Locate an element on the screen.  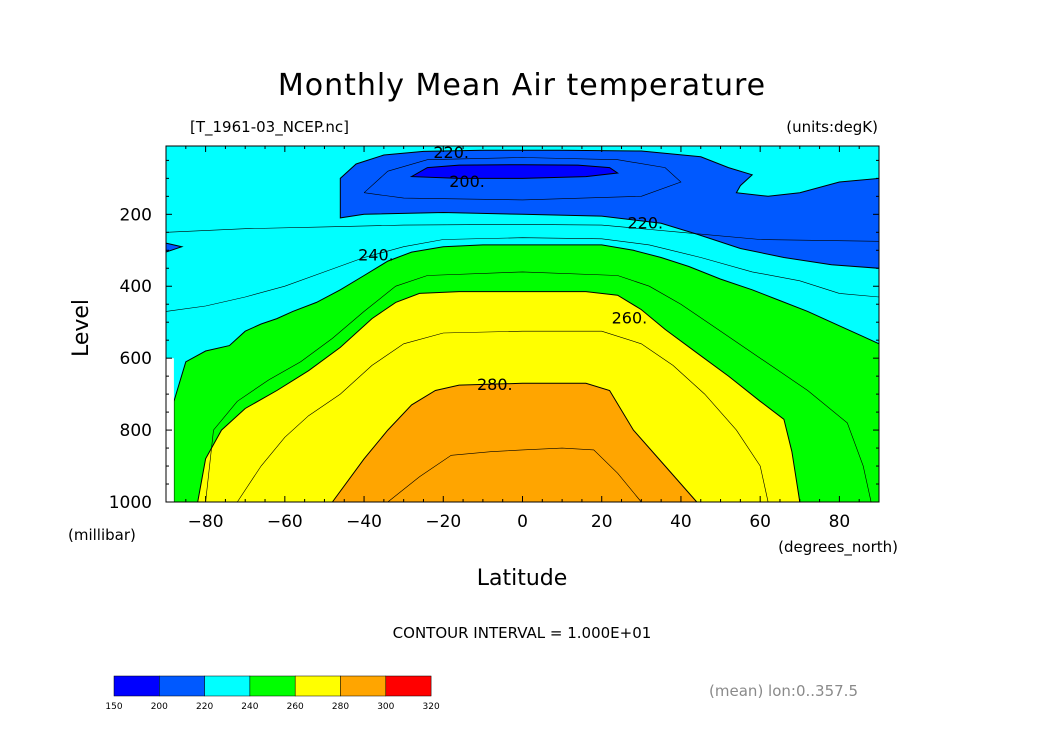
x-tick-label-5: 20 is located at coordinates (602, 522).